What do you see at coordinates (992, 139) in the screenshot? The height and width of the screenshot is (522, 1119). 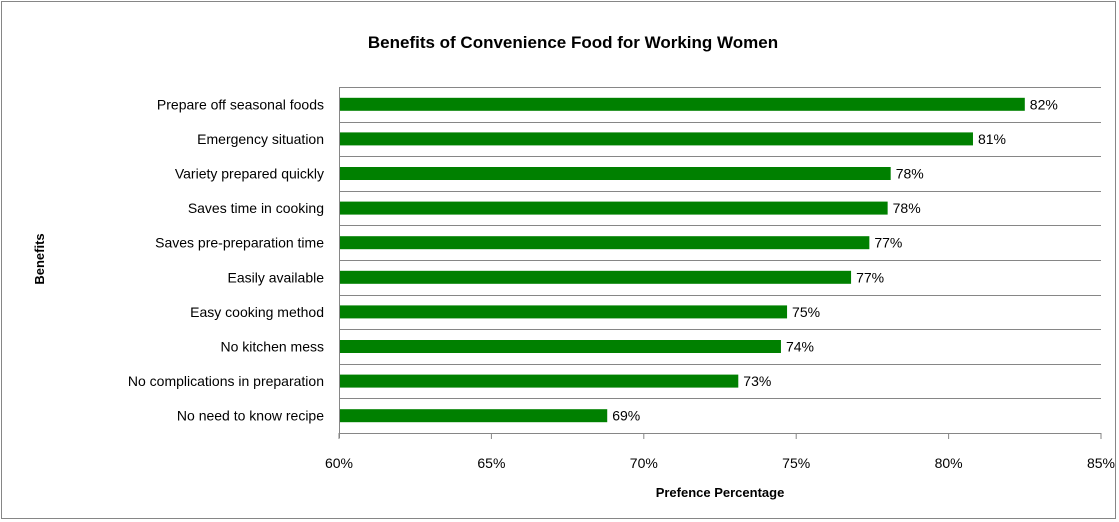 I see `data-label: 81%` at bounding box center [992, 139].